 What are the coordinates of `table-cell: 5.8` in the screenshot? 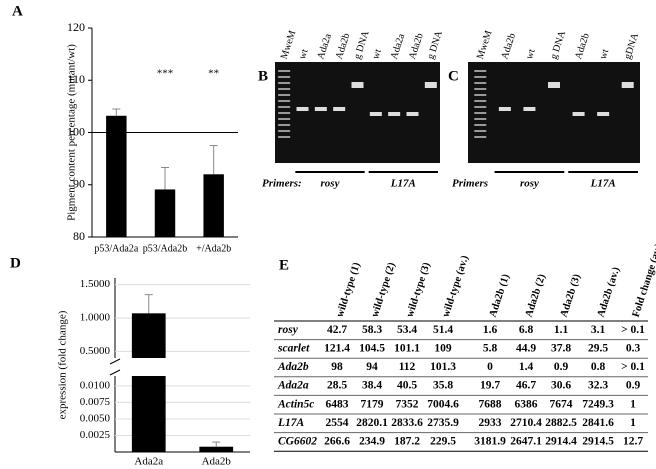 It's located at (490, 349).